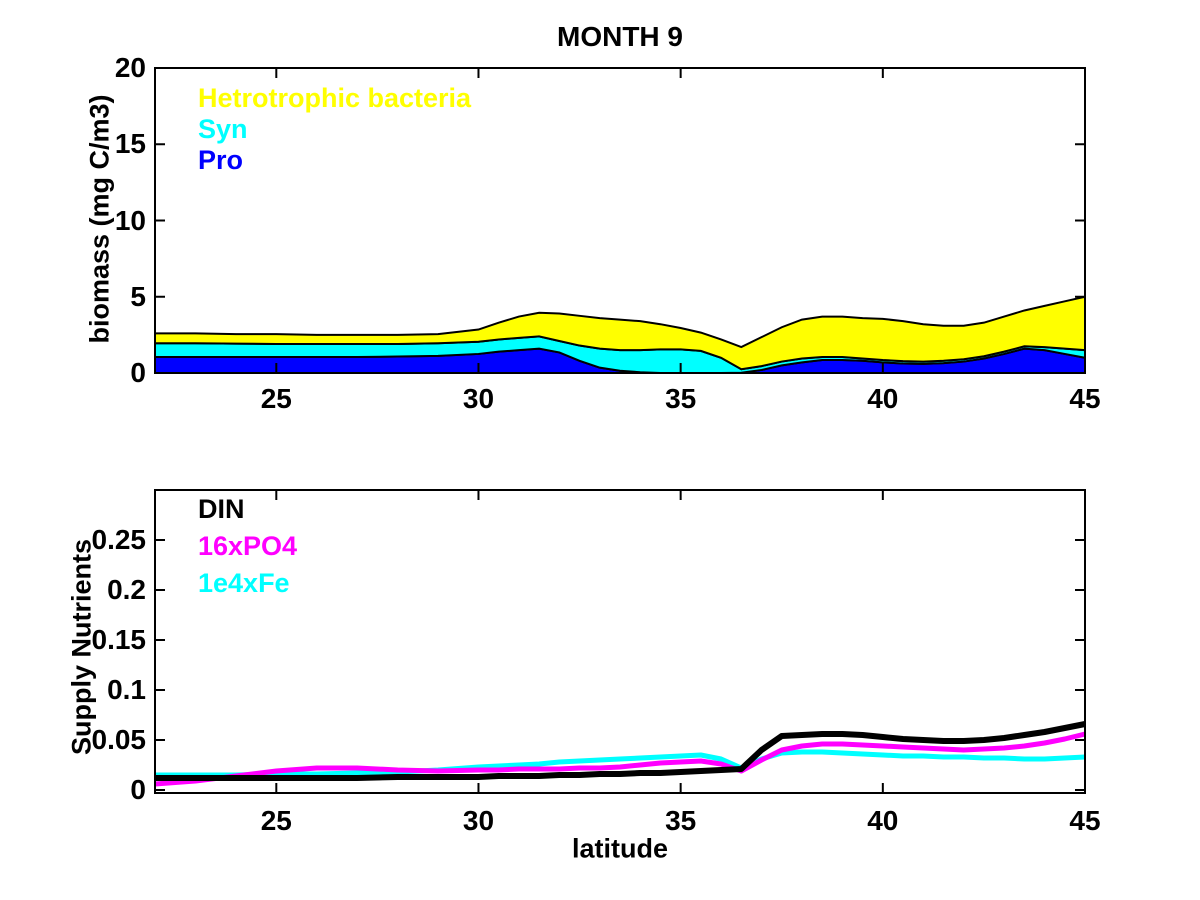 This screenshot has width=1200, height=900. Describe the element at coordinates (620, 36) in the screenshot. I see `chart-title: MONTH 9` at that location.